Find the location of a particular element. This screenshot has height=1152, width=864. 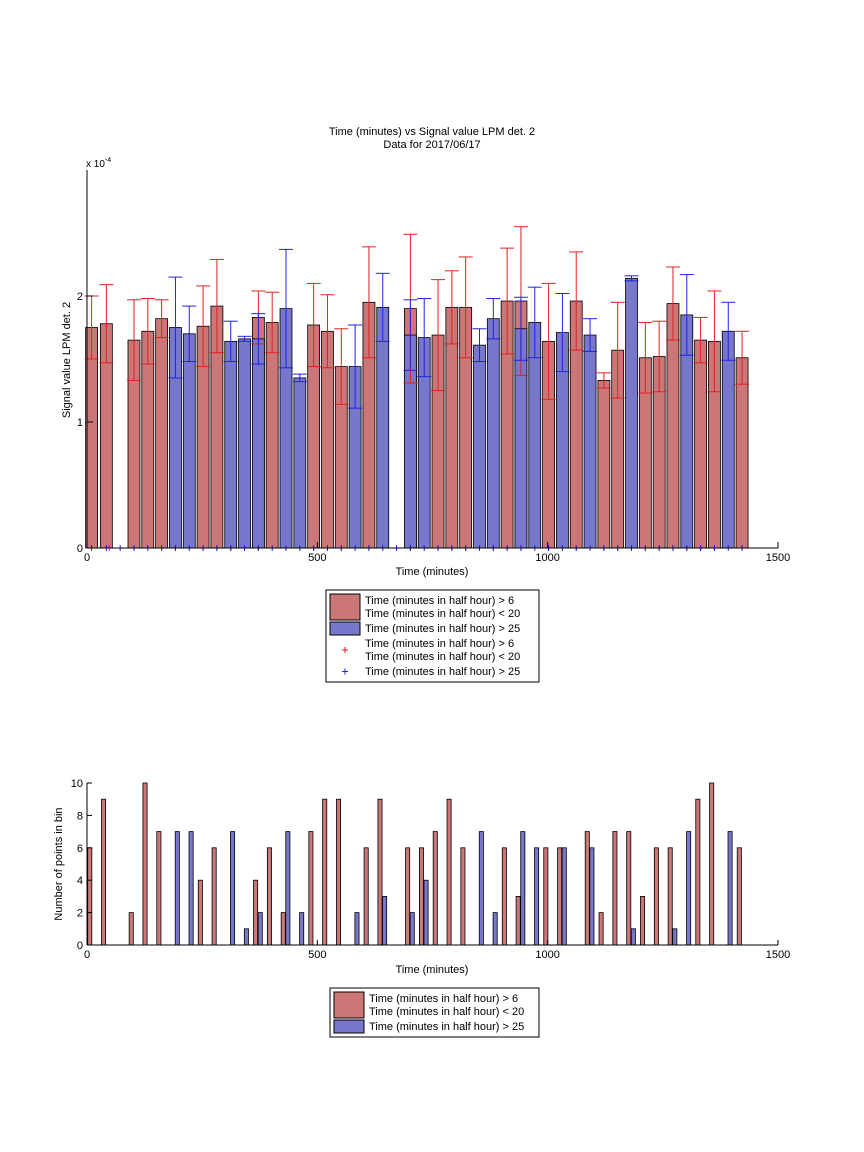

y-tick-label: 8 is located at coordinates (80, 816).